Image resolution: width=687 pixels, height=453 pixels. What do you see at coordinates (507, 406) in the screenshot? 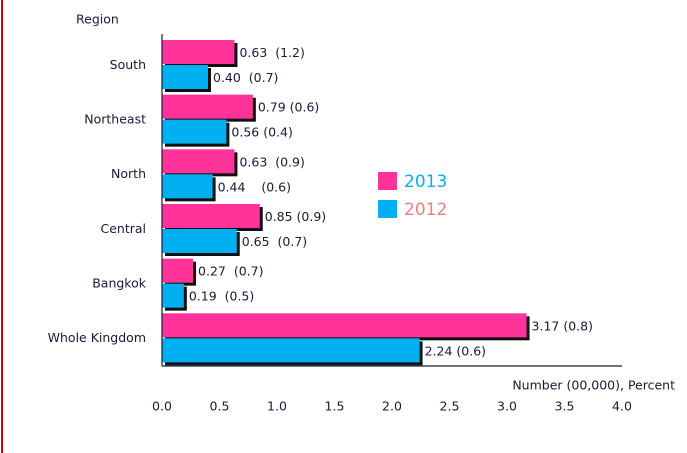
I see `x-tick-label: 3.0` at bounding box center [507, 406].